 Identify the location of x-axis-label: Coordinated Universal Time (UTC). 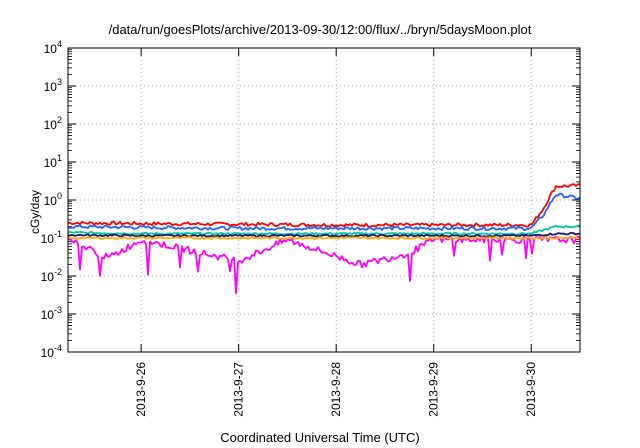
(320, 437).